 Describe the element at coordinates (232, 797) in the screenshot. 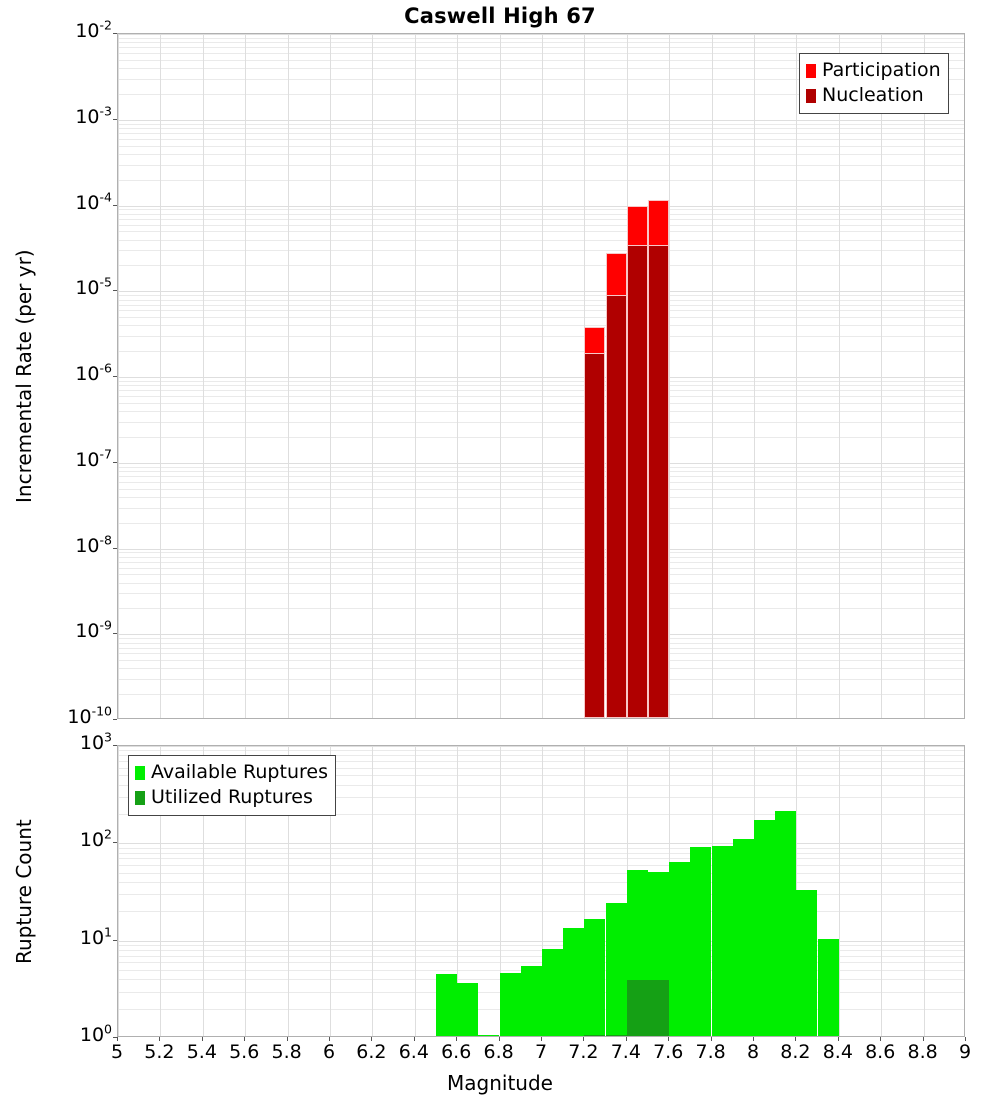

I see `bottom-legend-label: Utilized Ruptures` at that location.